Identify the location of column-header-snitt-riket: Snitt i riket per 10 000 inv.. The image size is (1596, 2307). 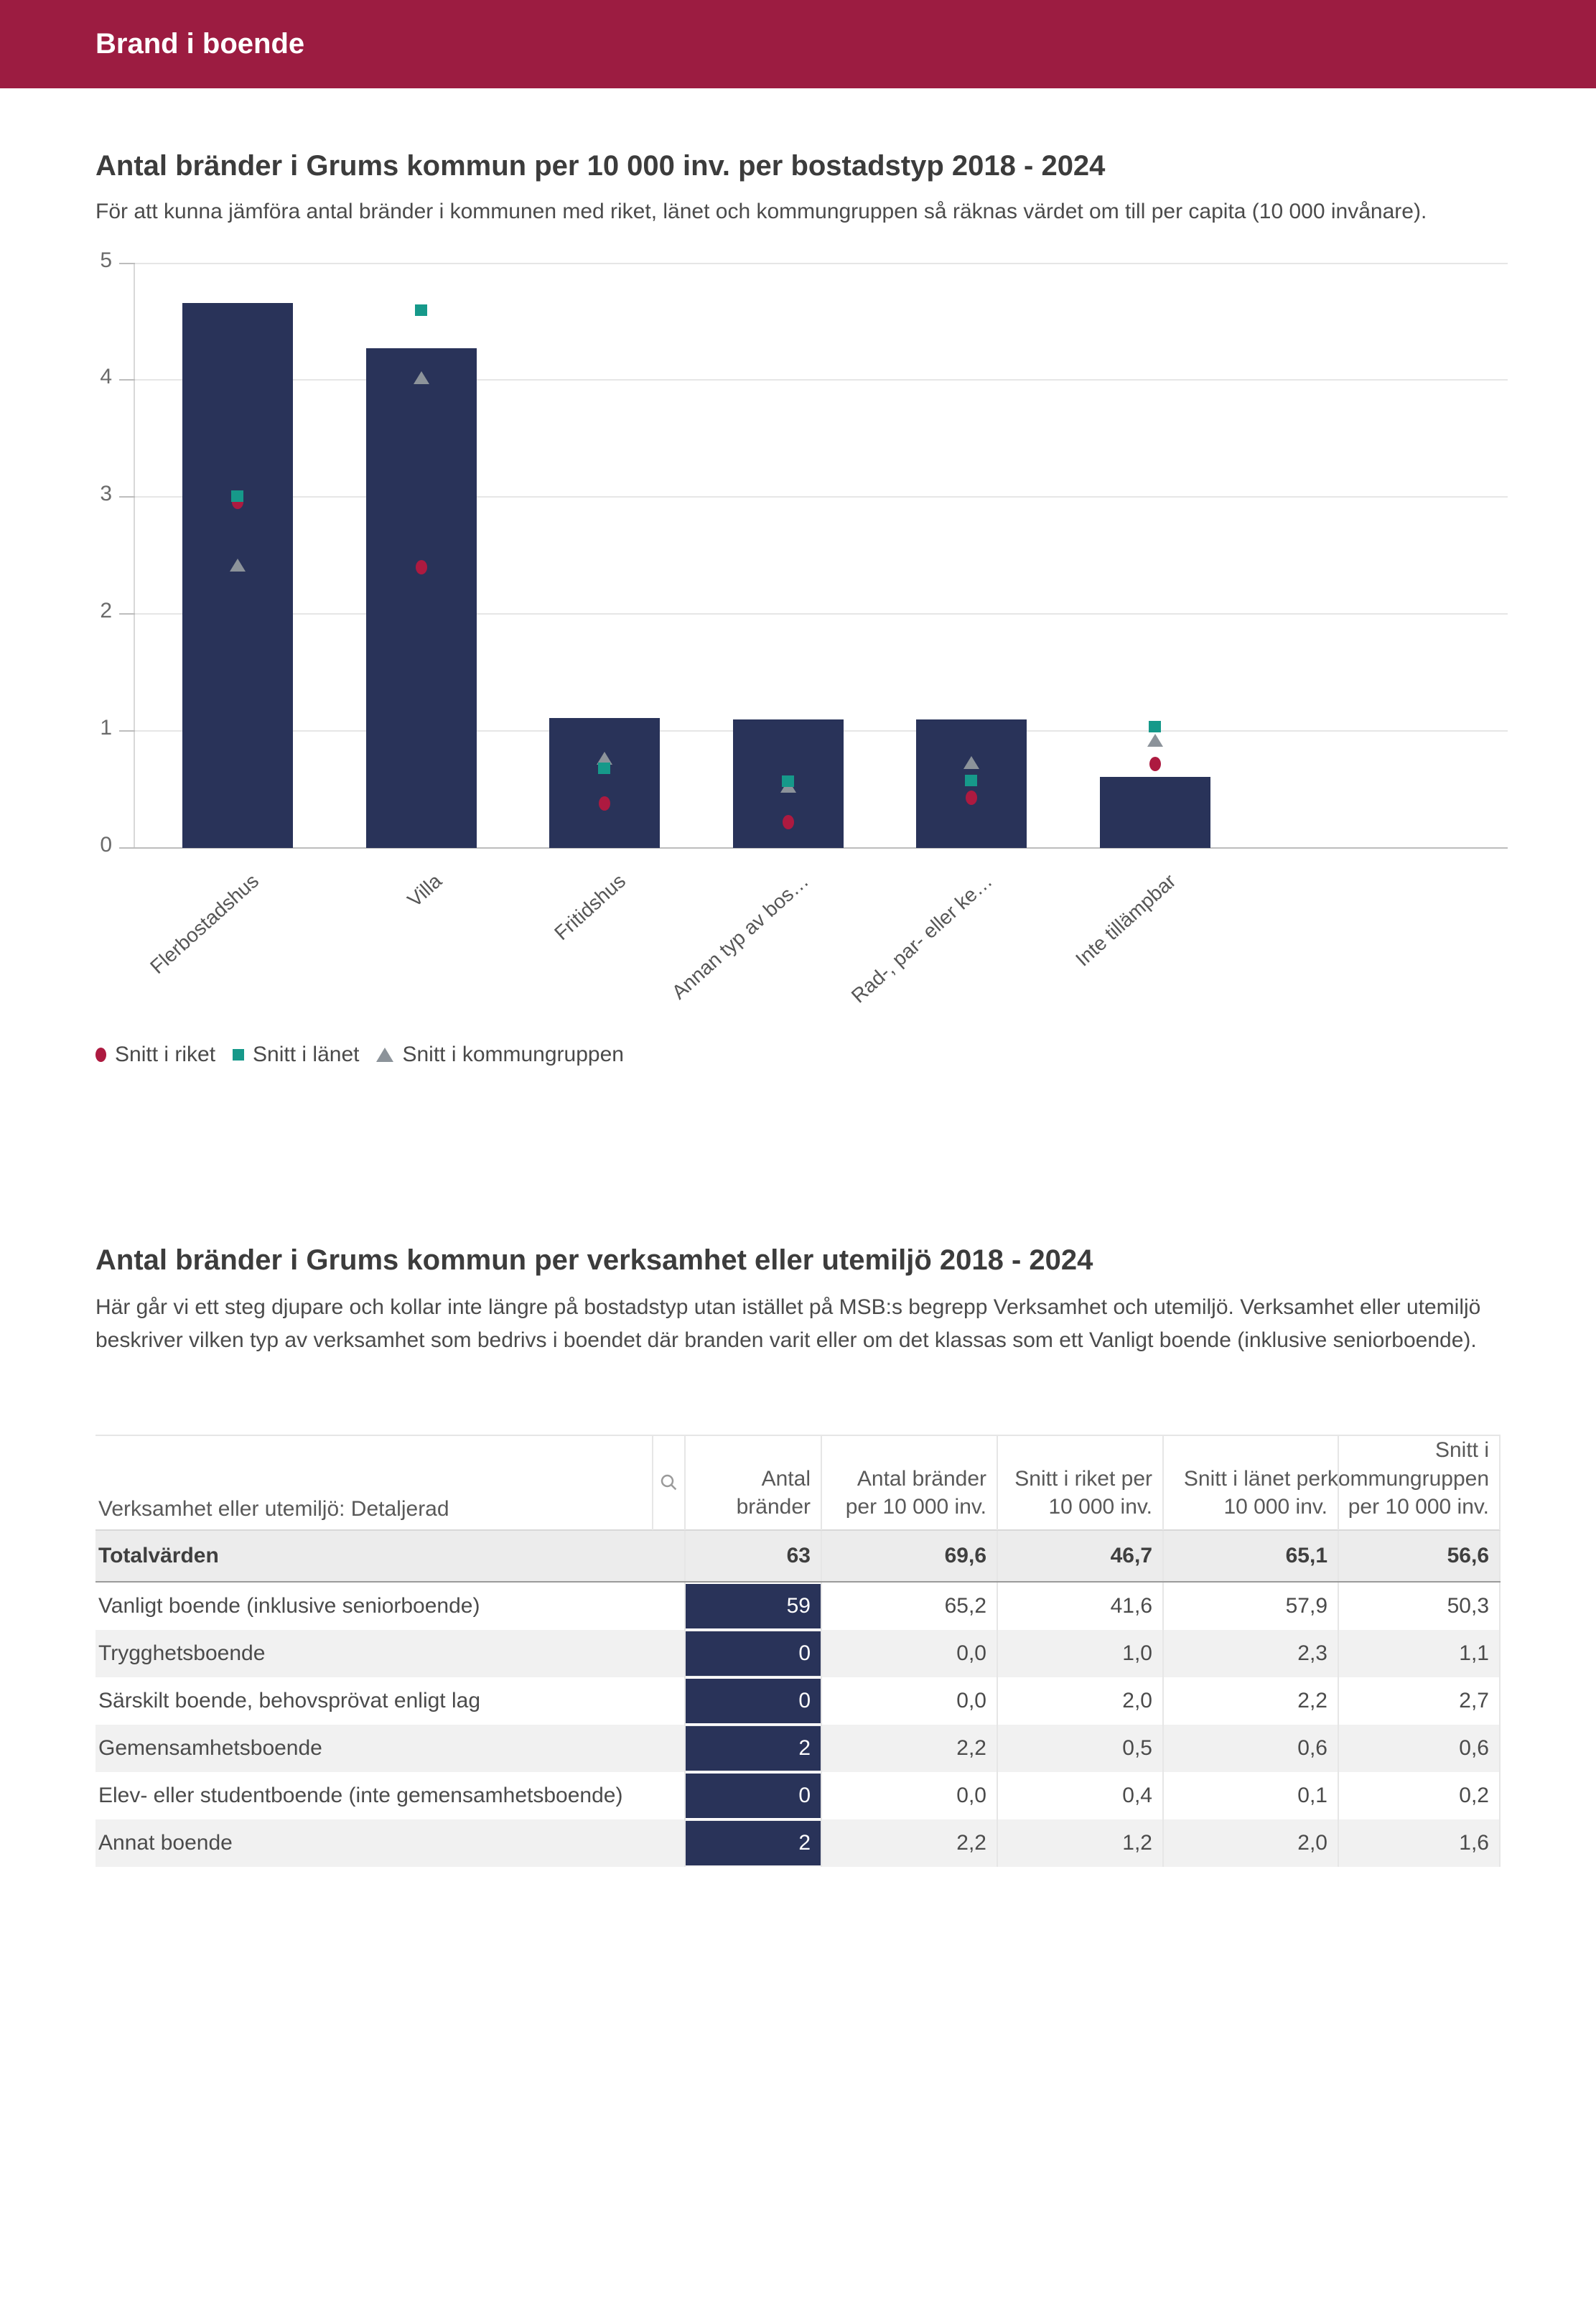
(1079, 1483).